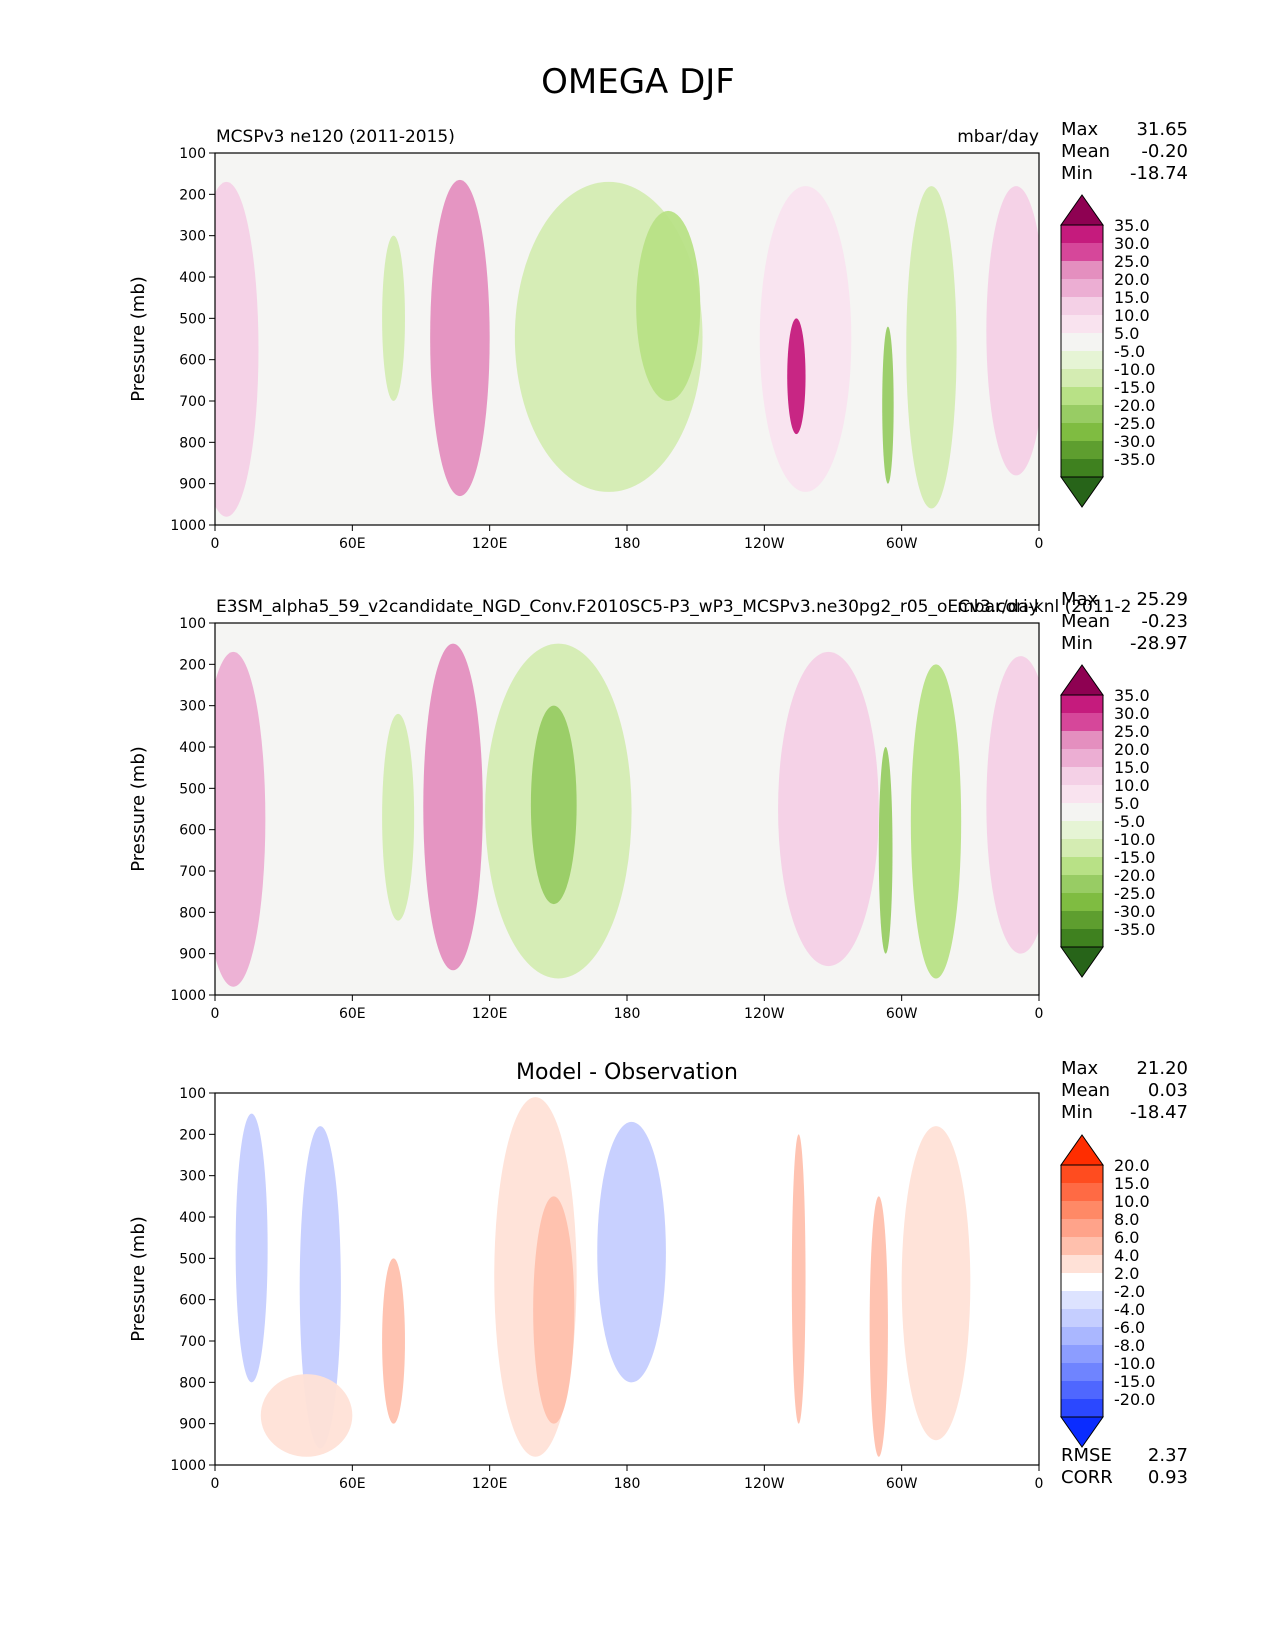  I want to click on panel-1-colorbar-label-12: -25.0, so click(1134, 423).